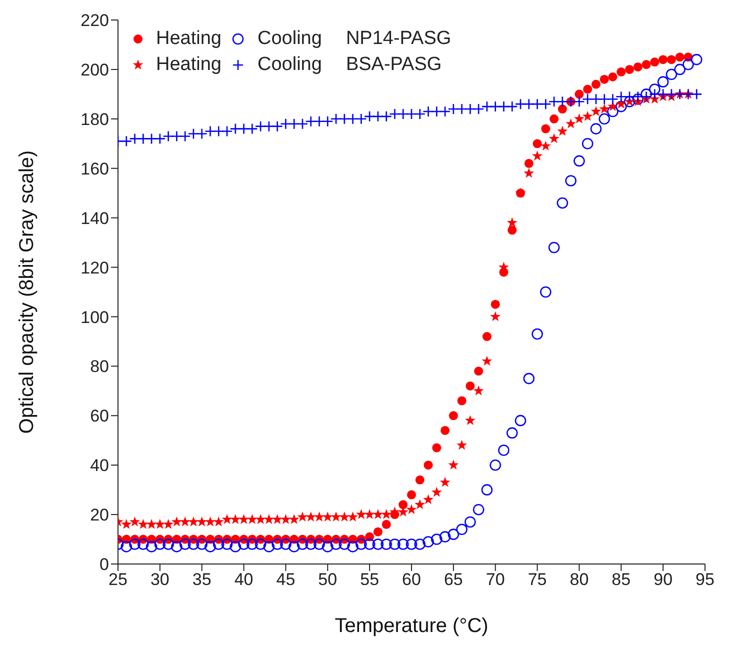 The image size is (729, 652). Describe the element at coordinates (328, 580) in the screenshot. I see `x-tick-label: 50` at that location.